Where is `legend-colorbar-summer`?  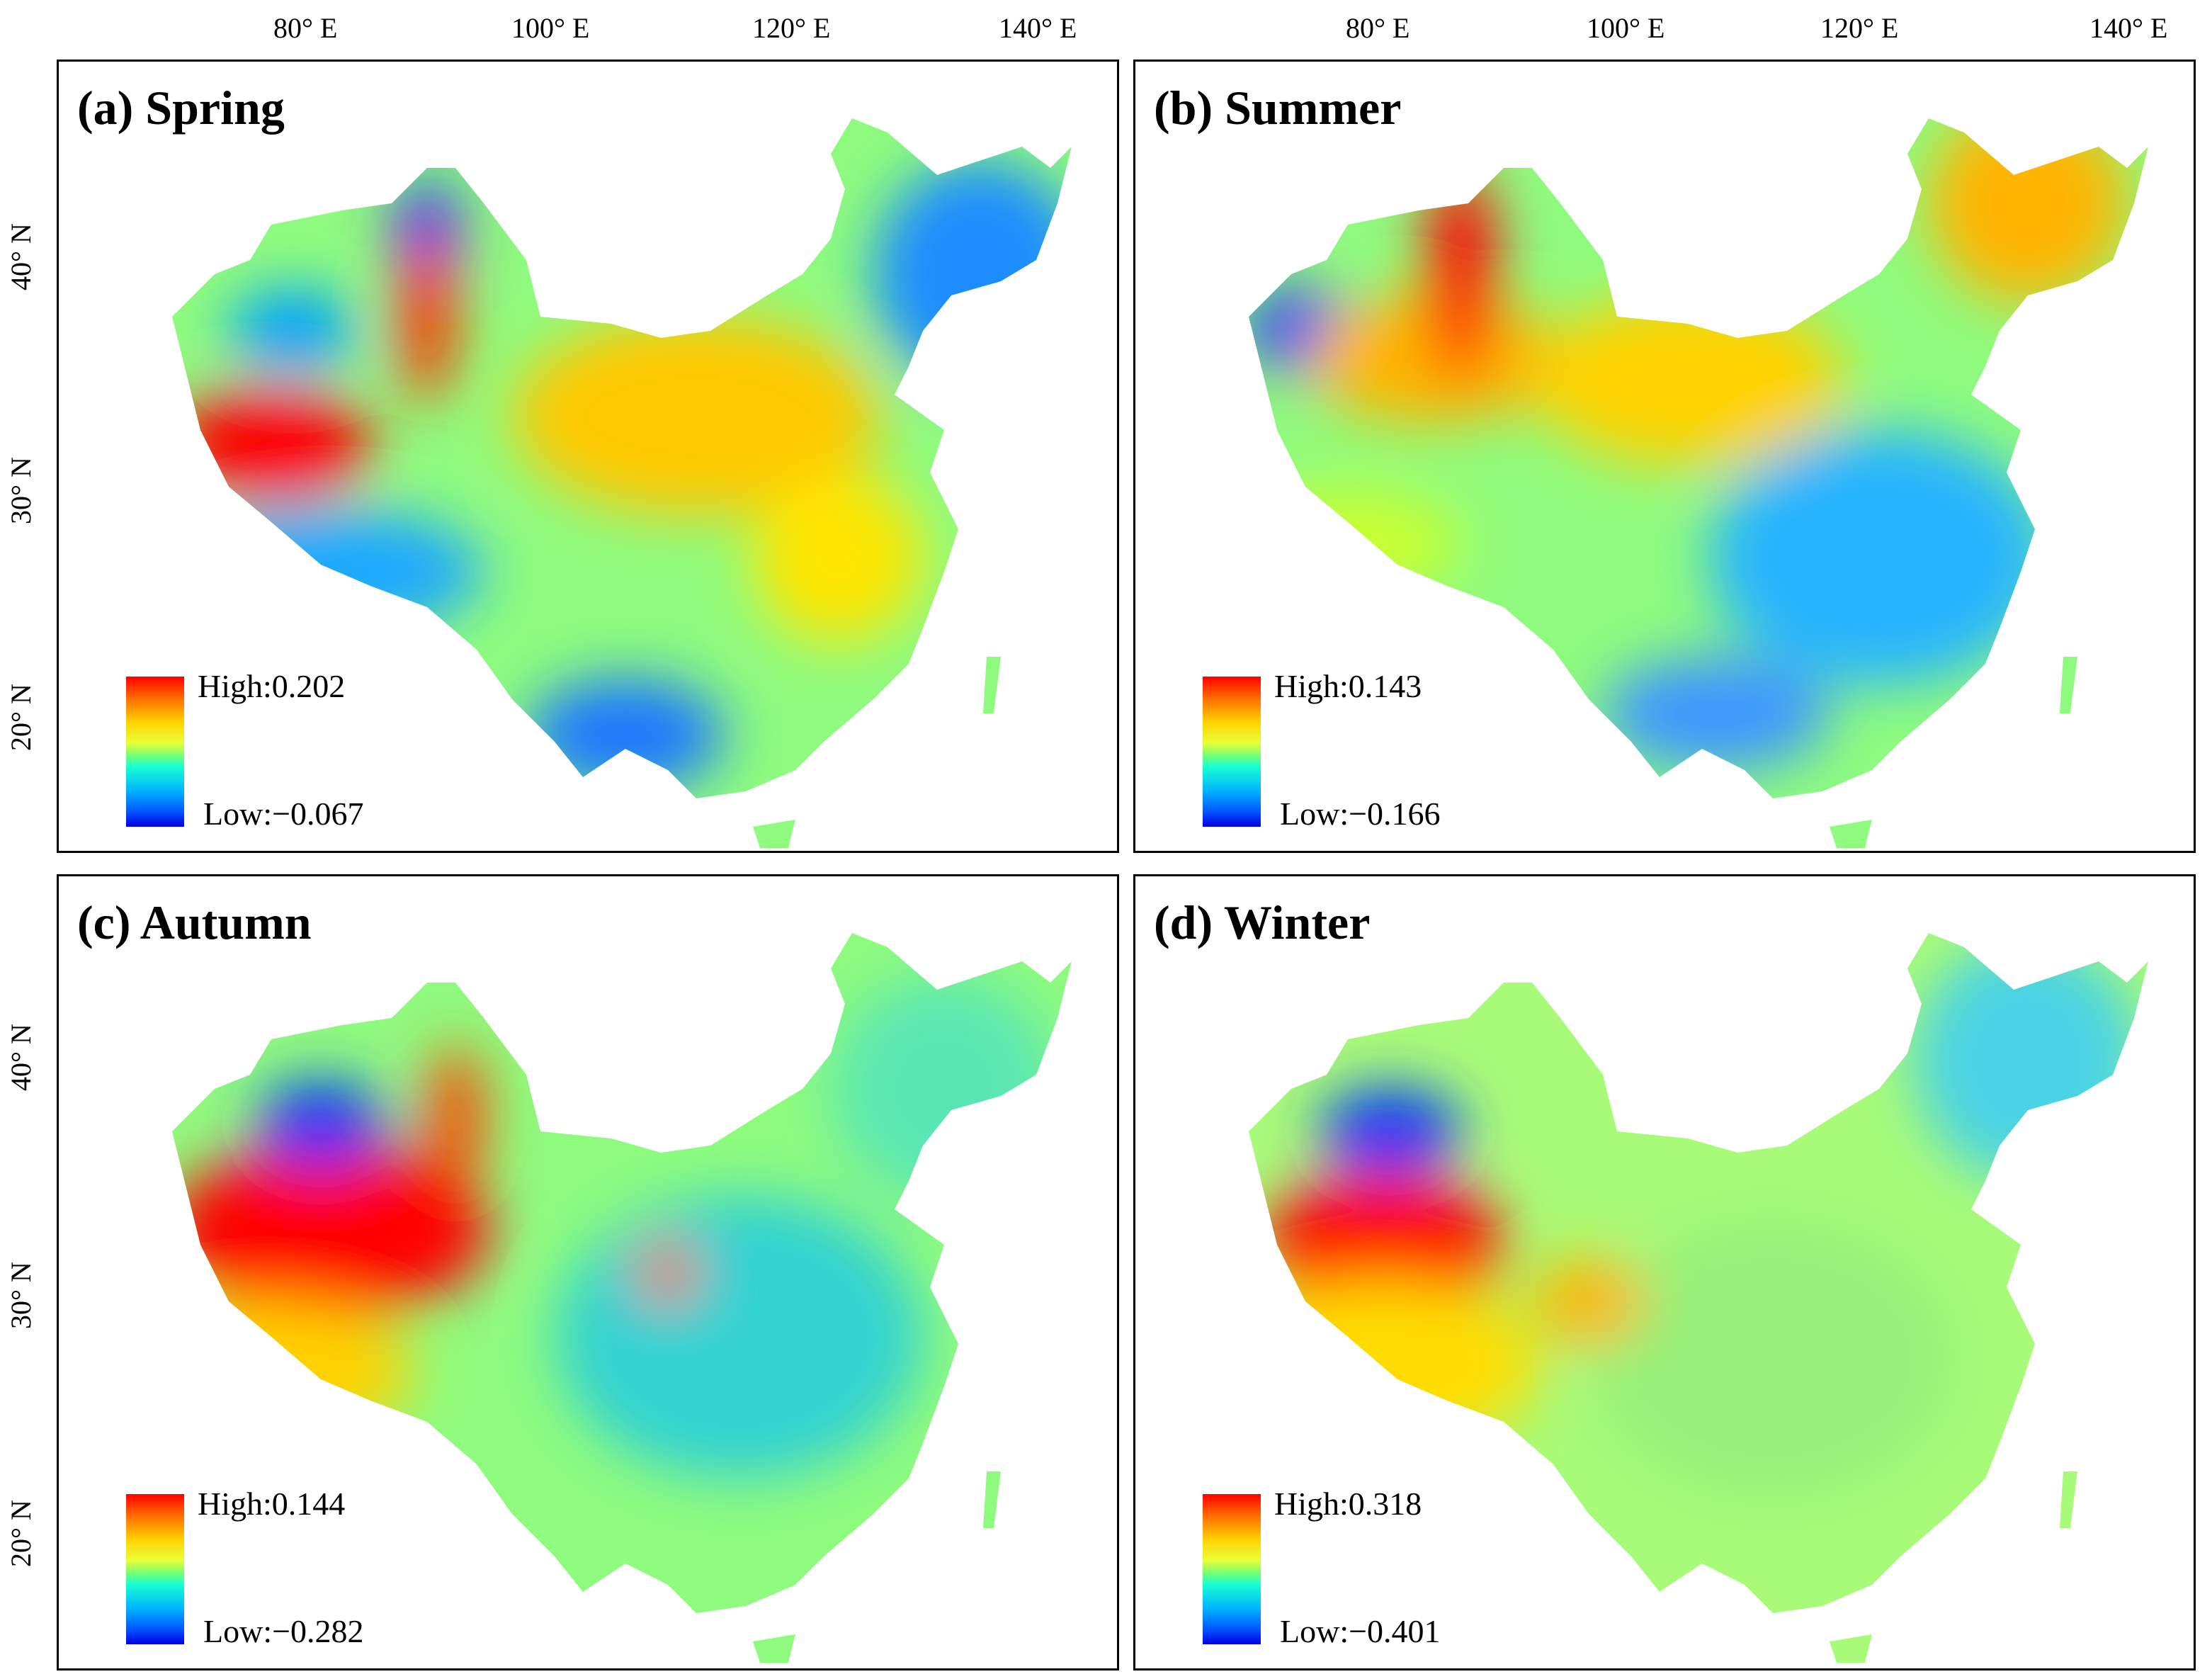
legend-colorbar-summer is located at coordinates (1232, 752).